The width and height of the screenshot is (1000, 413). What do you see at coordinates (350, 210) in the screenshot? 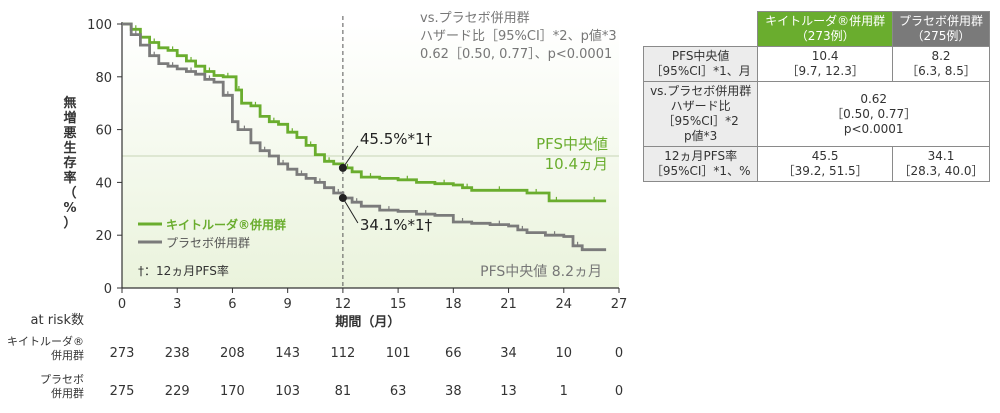
I see `callout-line-placebo` at bounding box center [350, 210].